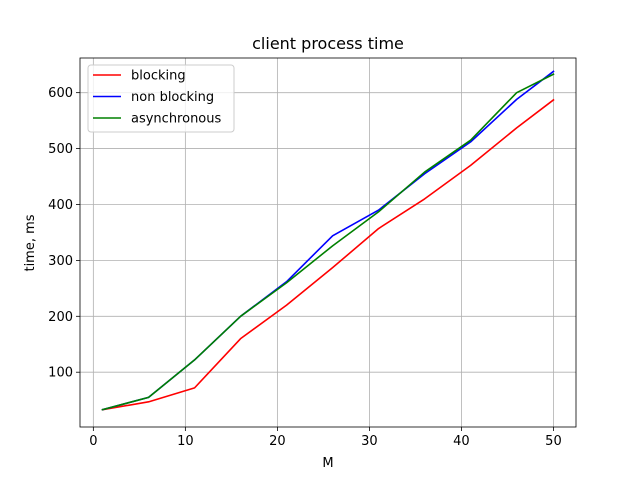 This screenshot has width=640, height=480. What do you see at coordinates (277, 441) in the screenshot?
I see `x-tick-label: 20` at bounding box center [277, 441].